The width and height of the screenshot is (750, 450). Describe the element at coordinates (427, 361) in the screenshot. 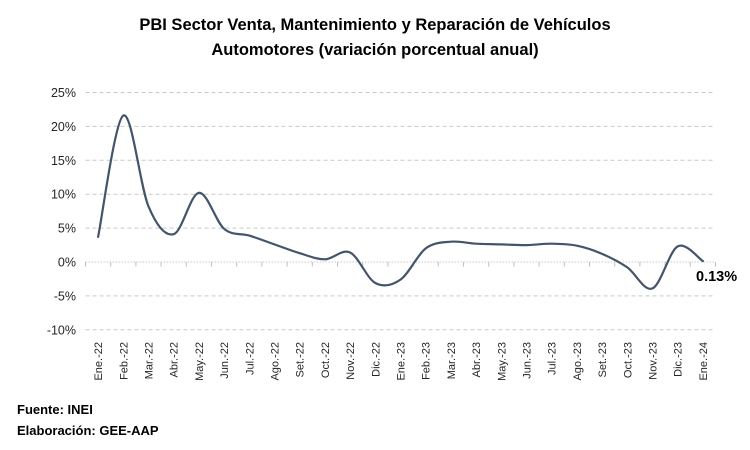

I see `x-tick-label: Feb.-23` at that location.